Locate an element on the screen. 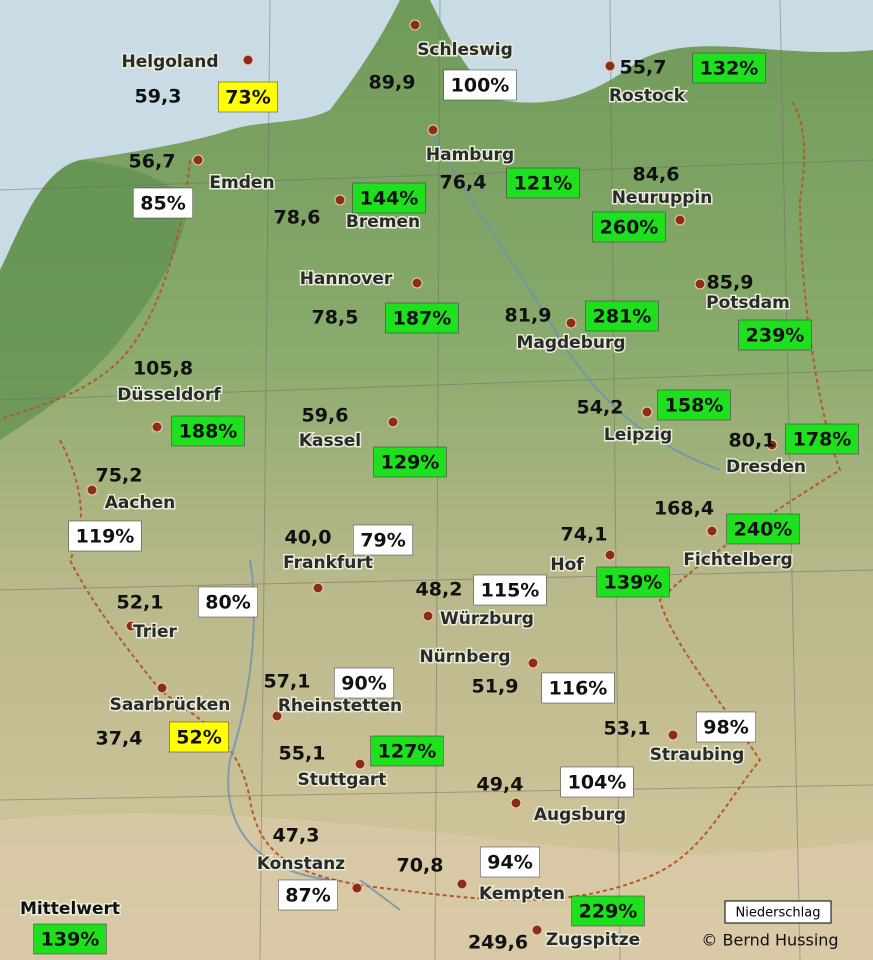 This screenshot has width=873, height=960. station-name: Würzburg is located at coordinates (487, 619).